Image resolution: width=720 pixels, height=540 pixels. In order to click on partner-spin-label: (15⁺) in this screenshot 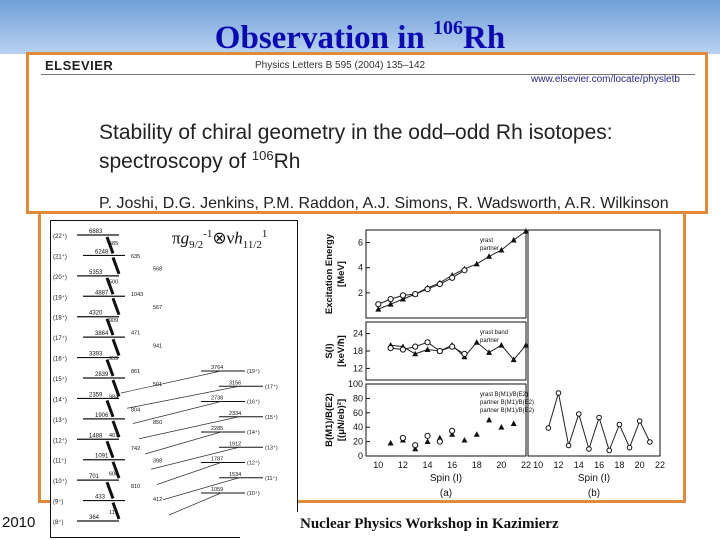, I will do `click(271, 417)`.